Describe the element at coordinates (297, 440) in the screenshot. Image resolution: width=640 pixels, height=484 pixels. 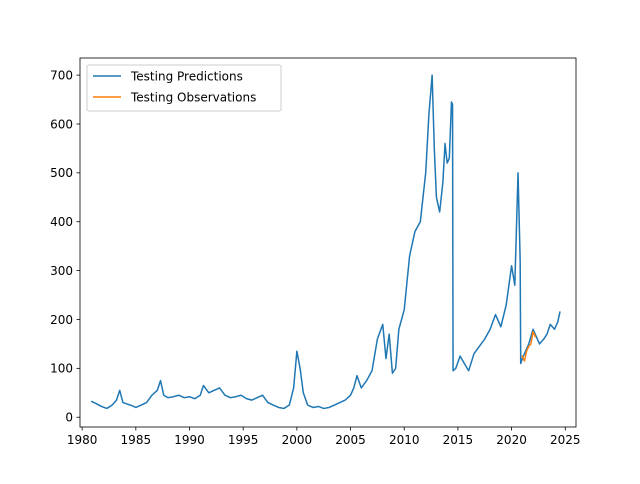
I see `x-tick-label: 2000` at that location.